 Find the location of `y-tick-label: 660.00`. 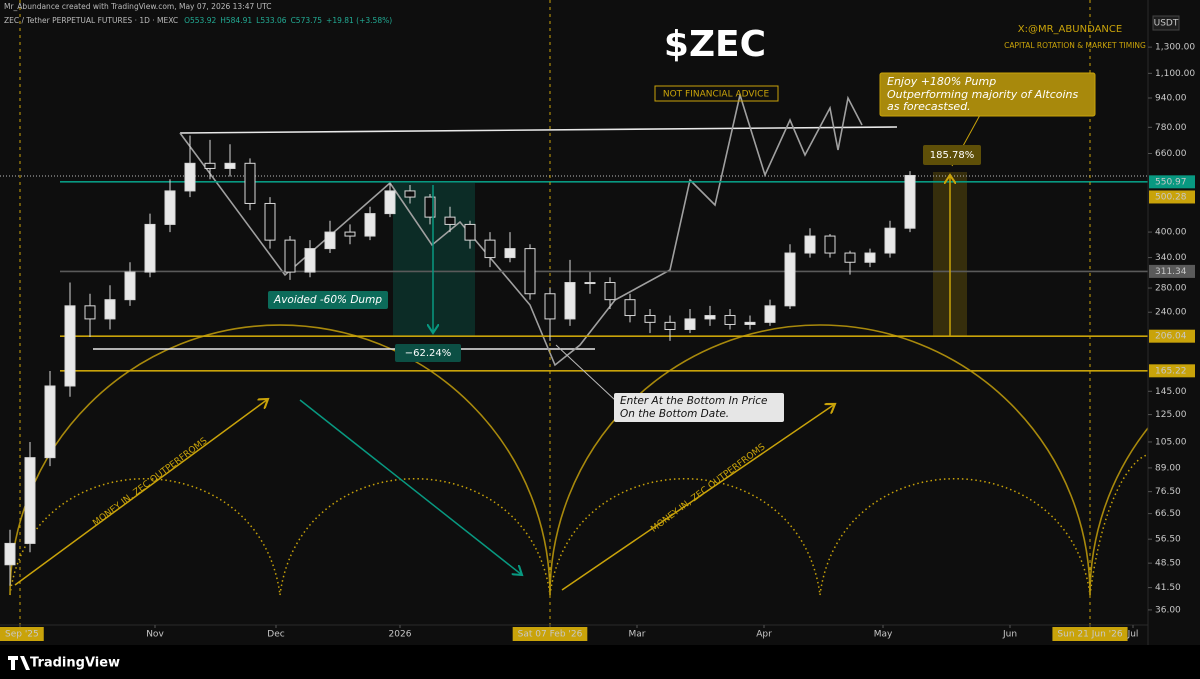

y-tick-label: 660.00 is located at coordinates (1171, 154).